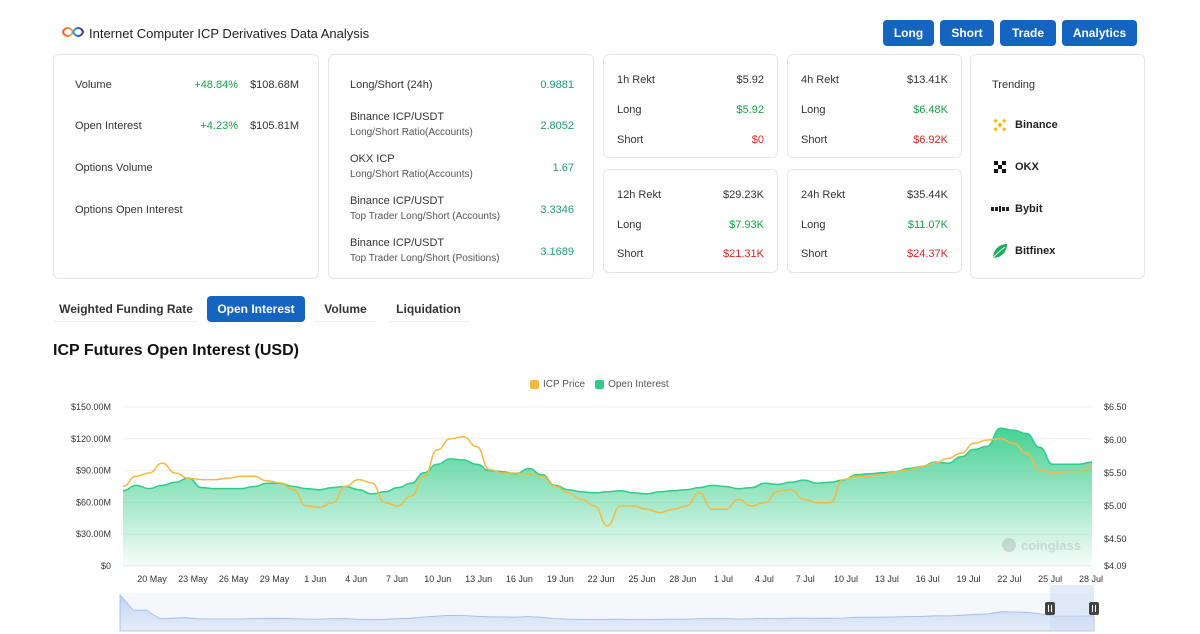 The height and width of the screenshot is (634, 1200). Describe the element at coordinates (437, 579) in the screenshot. I see `x-tick-label: 10 Jun` at that location.